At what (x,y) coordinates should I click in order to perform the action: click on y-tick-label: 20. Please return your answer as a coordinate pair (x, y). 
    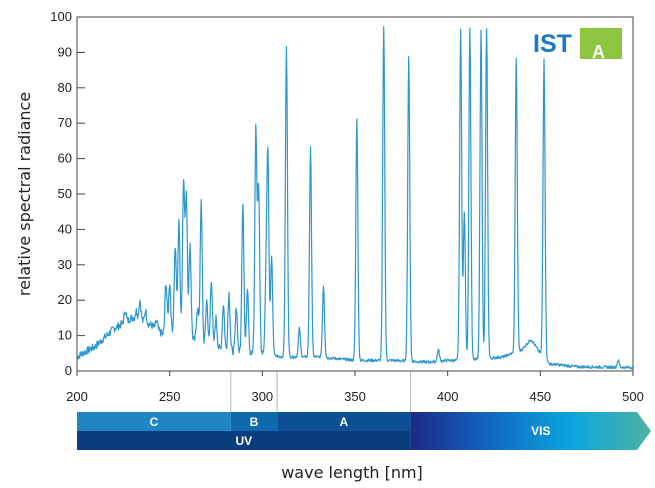
    Looking at the image, I should click on (65, 299).